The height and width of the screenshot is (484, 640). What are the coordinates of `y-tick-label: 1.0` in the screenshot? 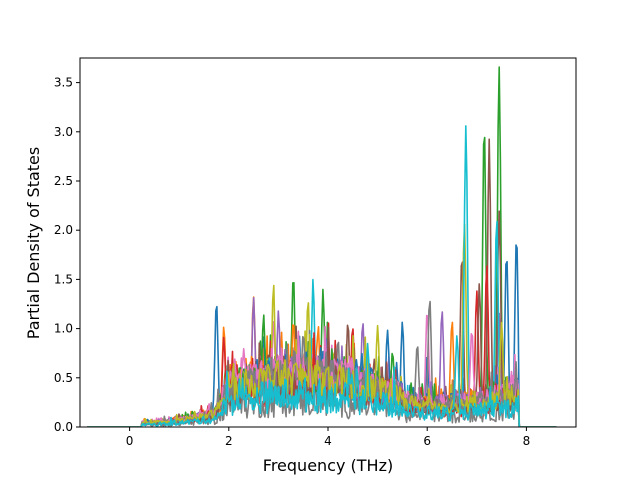 It's located at (63, 329).